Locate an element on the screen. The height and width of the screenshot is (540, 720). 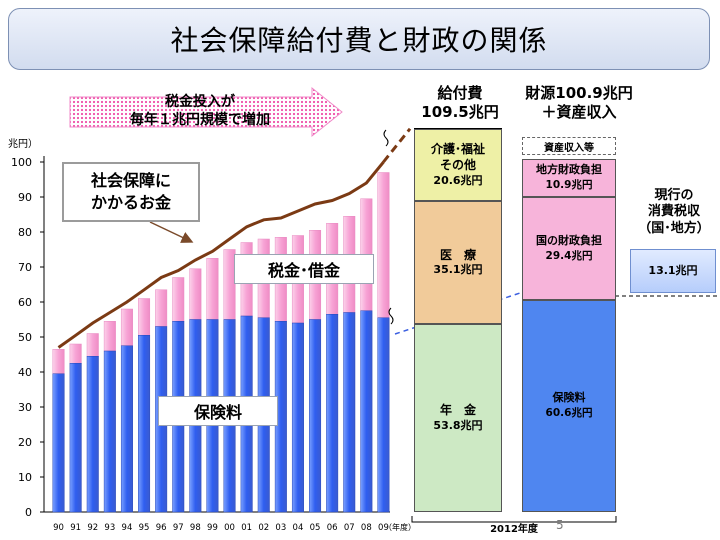
x-tick-label-91: 91 is located at coordinates (75, 528).